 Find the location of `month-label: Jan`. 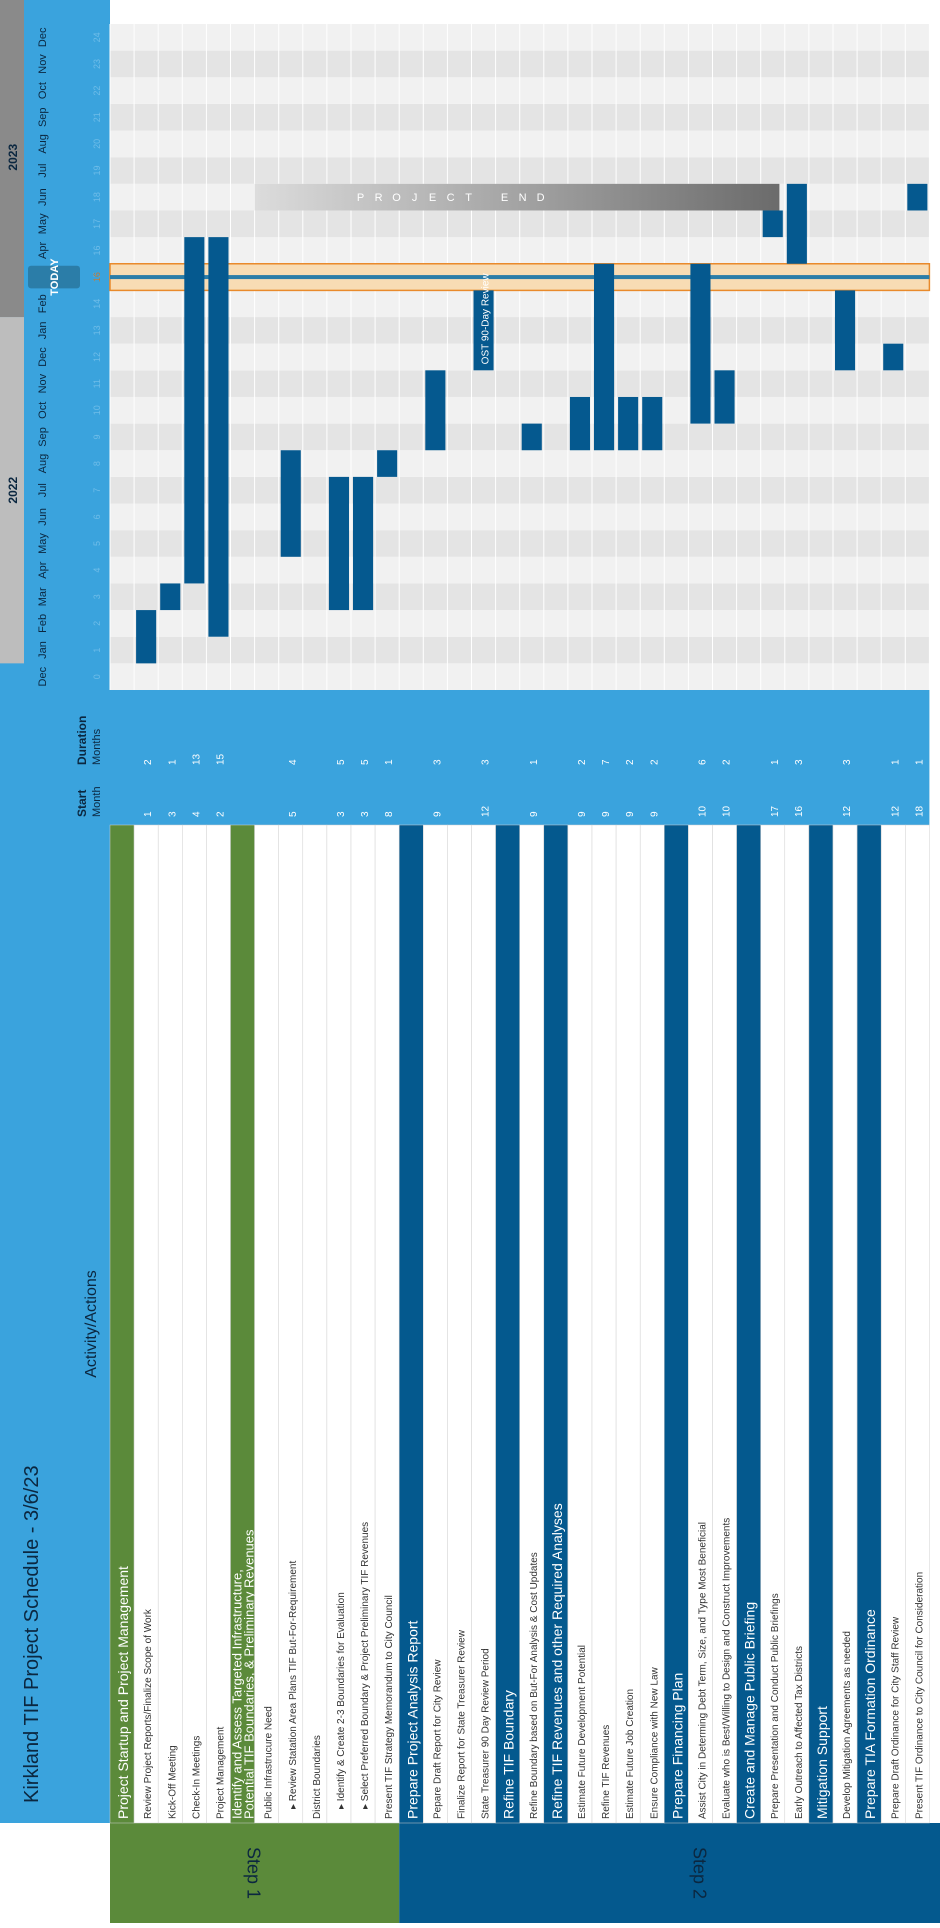

month-label: Jan is located at coordinates (43, 650).